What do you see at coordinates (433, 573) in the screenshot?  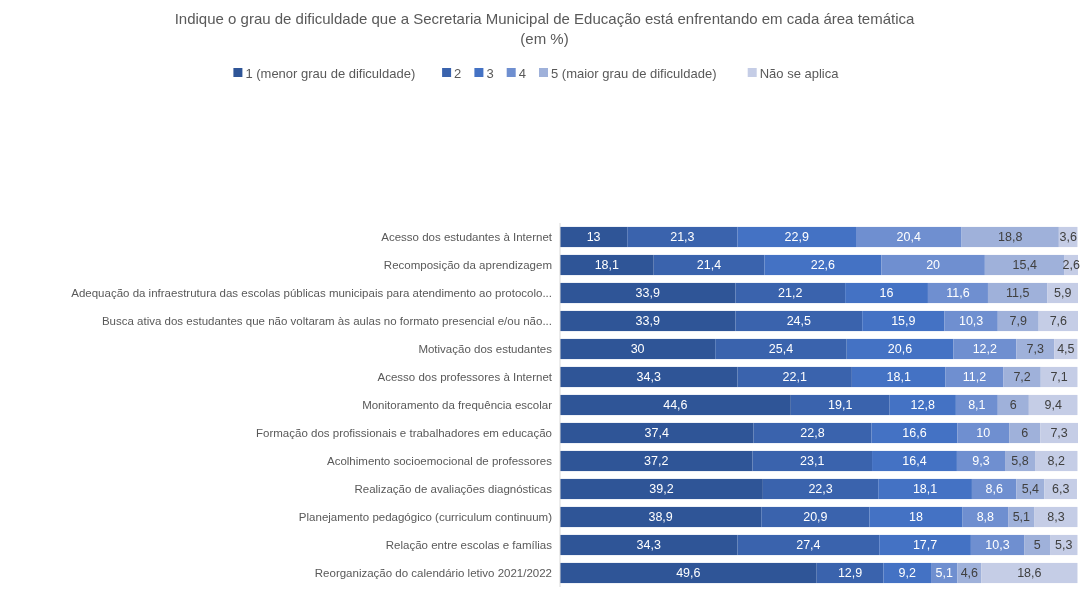 I see `y-tick-label: Reorganização do calendário letivo 2021/2022` at bounding box center [433, 573].